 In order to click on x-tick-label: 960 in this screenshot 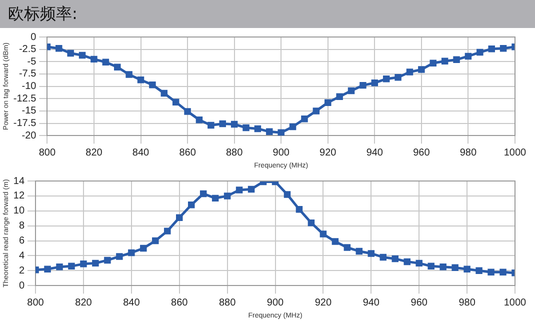, I will do `click(419, 302)`.